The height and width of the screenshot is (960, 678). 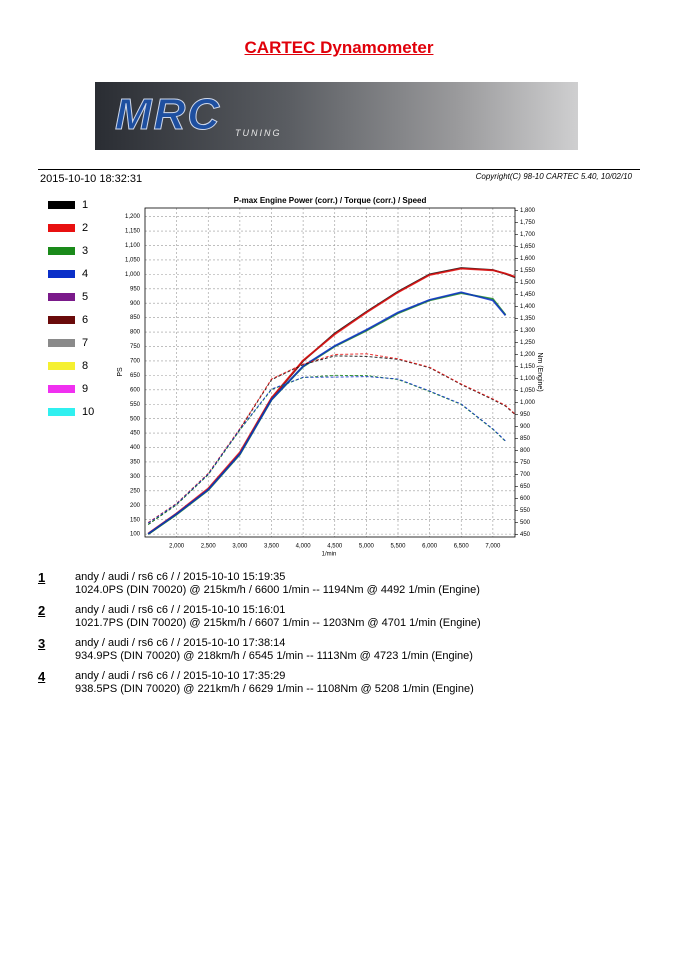 What do you see at coordinates (528, 391) in the screenshot?
I see `y2-tick-label: 1,050` at bounding box center [528, 391].